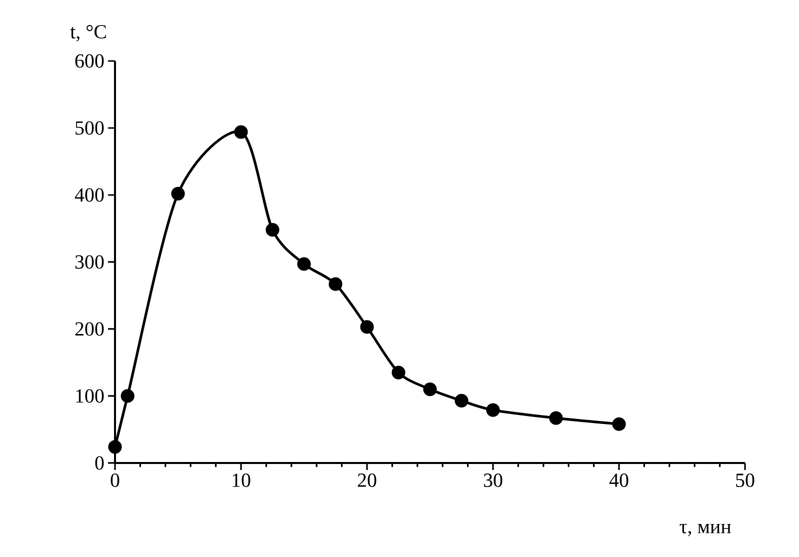  What do you see at coordinates (89, 61) in the screenshot?
I see `y-tick-label: 600` at bounding box center [89, 61].